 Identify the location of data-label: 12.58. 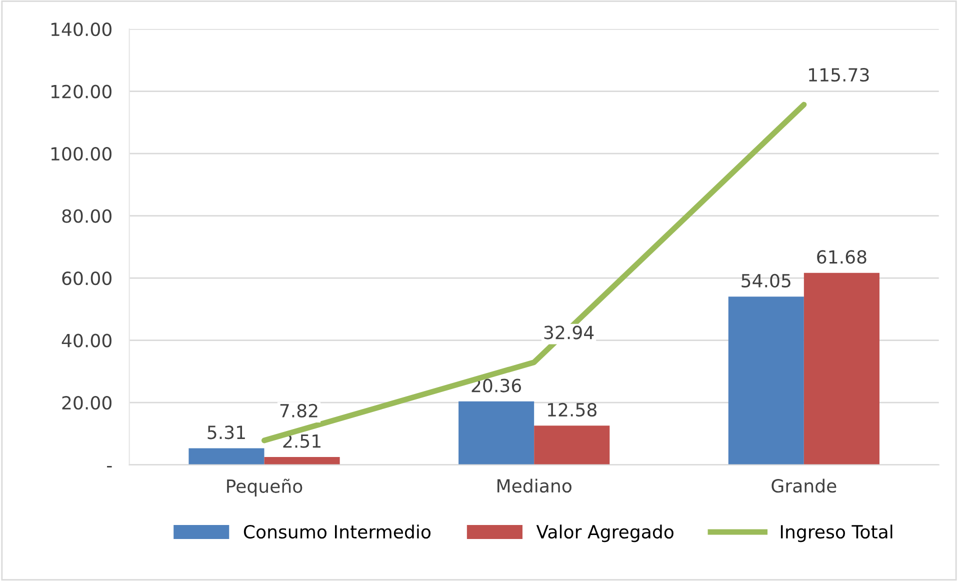
(572, 409).